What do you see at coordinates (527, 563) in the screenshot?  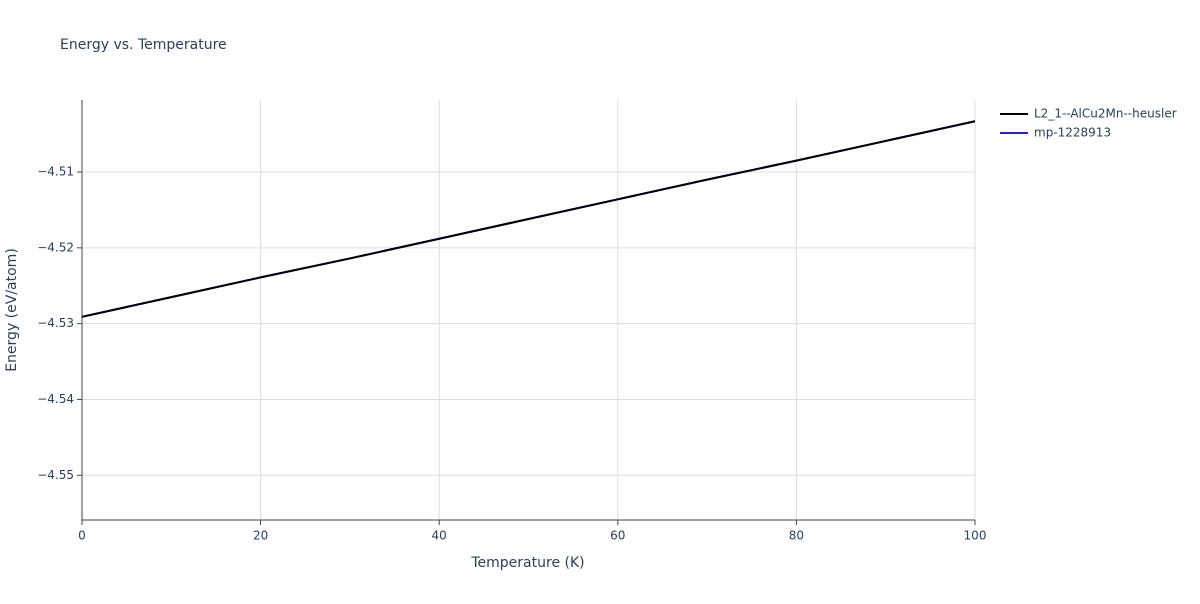 I see `x-axis-label: Temperature (K)` at bounding box center [527, 563].